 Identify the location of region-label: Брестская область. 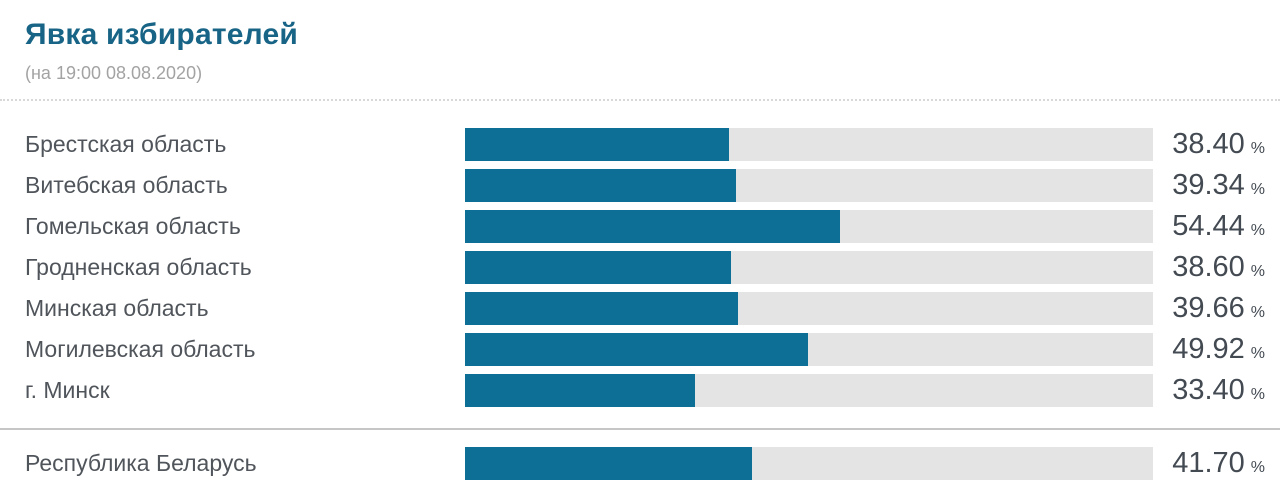
(126, 144).